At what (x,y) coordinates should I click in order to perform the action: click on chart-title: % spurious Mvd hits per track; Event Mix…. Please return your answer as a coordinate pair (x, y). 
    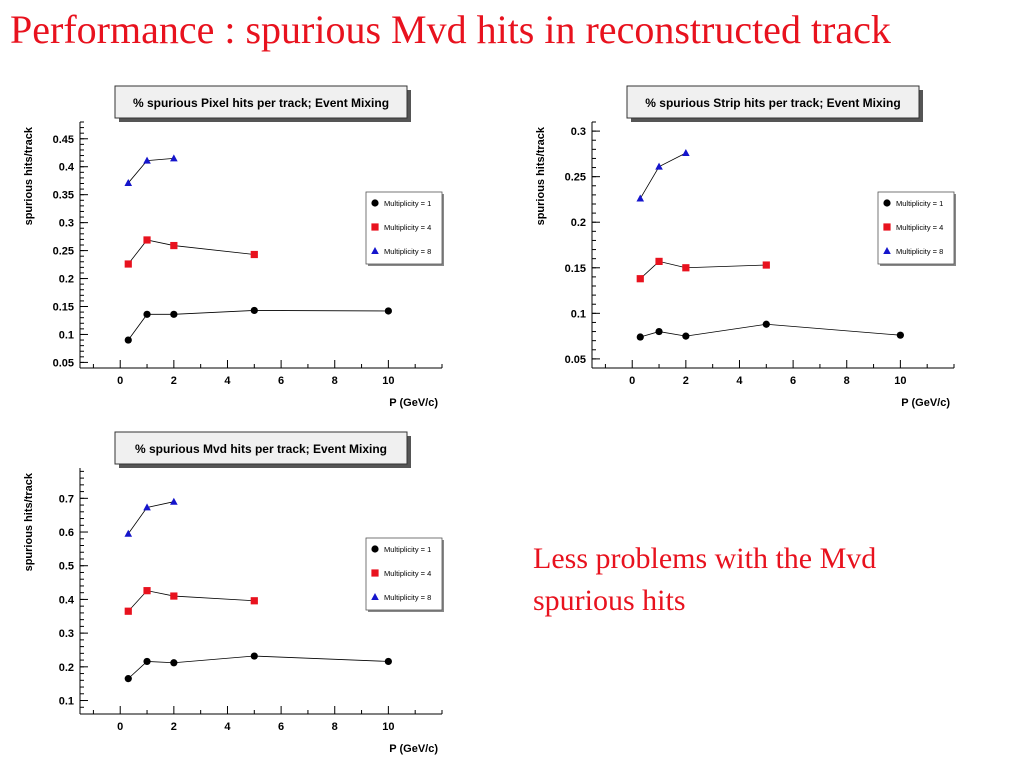
    Looking at the image, I should click on (261, 449).